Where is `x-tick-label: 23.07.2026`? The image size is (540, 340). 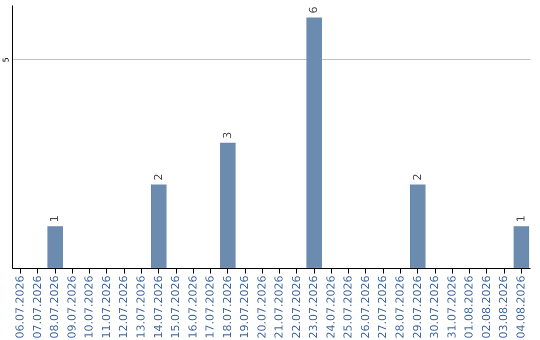
x-tick-label: 23.07.2026 is located at coordinates (313, 307).